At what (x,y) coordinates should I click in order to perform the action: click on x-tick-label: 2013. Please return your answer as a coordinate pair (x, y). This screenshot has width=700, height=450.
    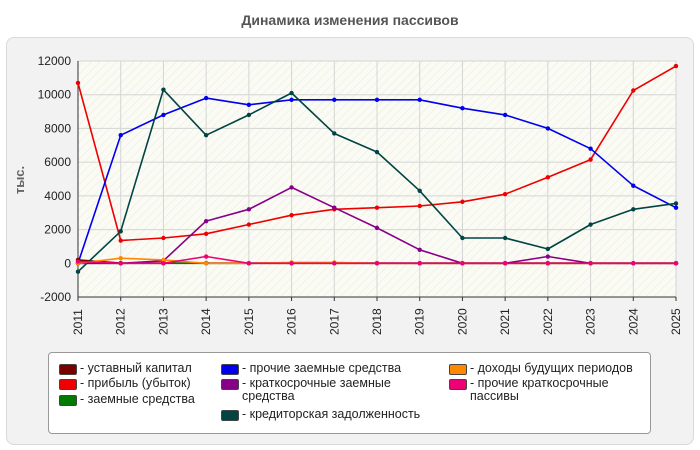
    Looking at the image, I should click on (163, 321).